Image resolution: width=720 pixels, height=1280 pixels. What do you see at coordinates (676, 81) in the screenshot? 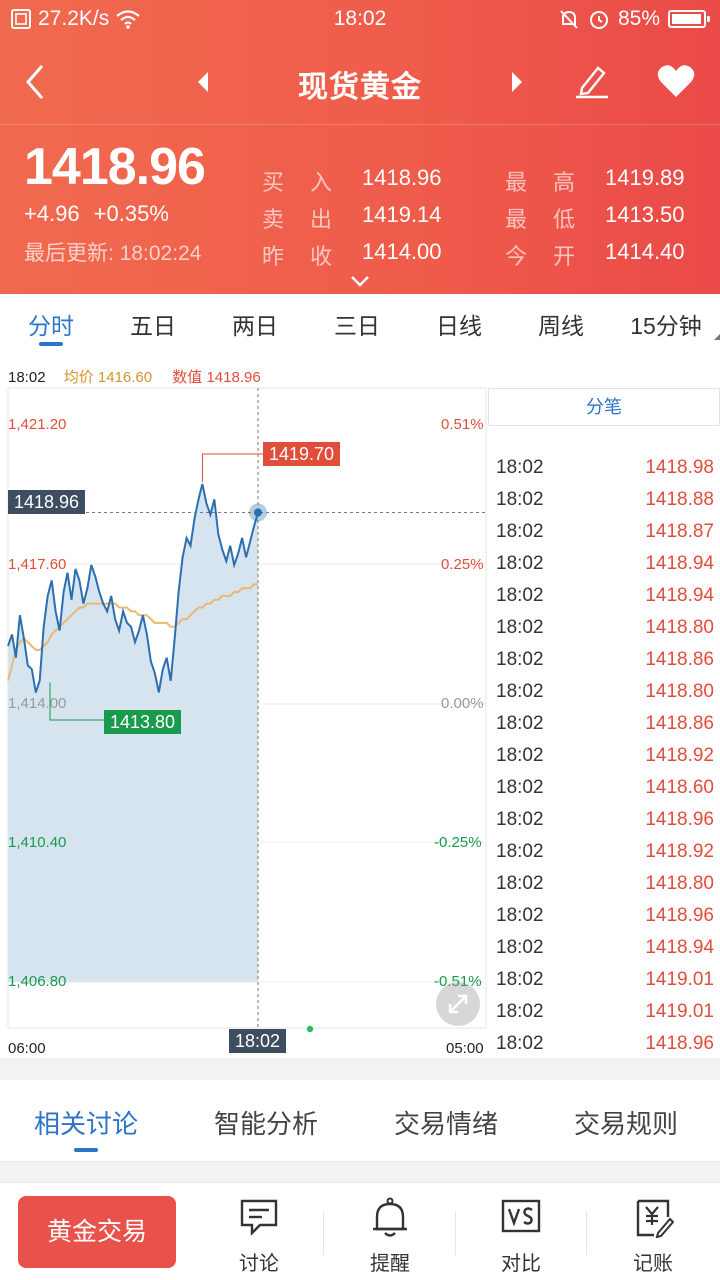
I see `favorite-heart-icon` at bounding box center [676, 81].